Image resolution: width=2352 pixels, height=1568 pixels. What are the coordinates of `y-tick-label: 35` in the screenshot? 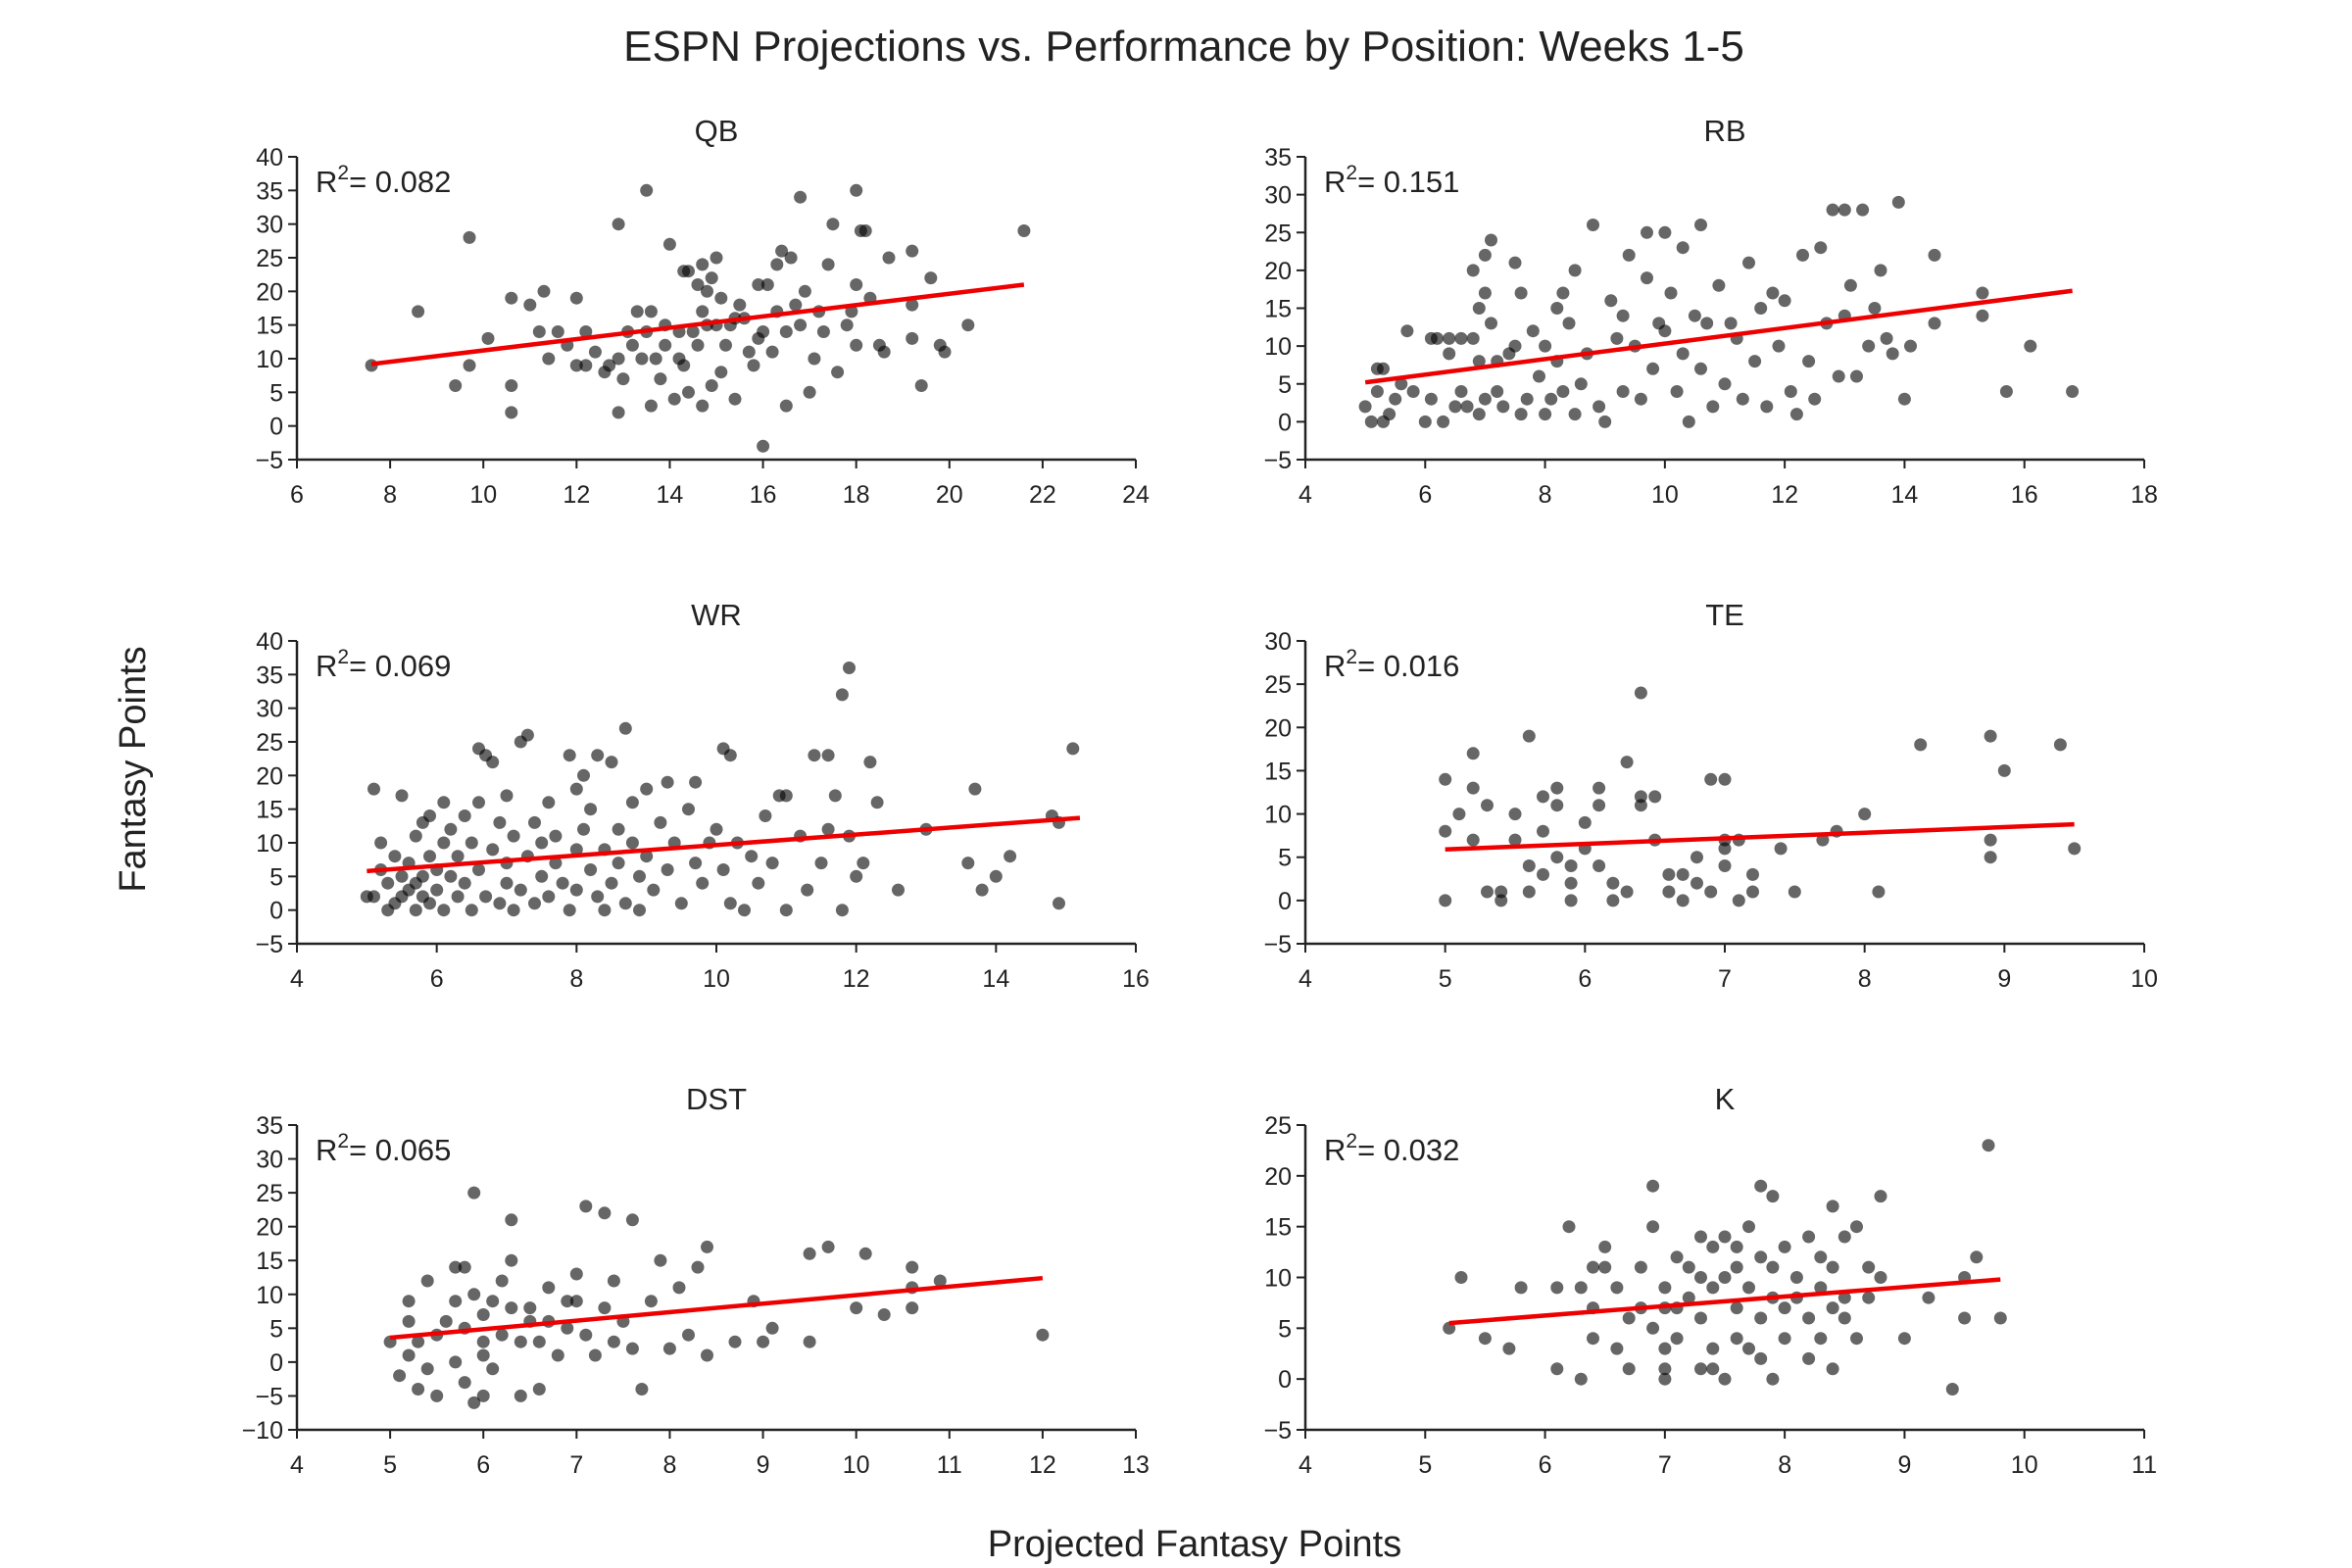 It's located at (269, 1126).